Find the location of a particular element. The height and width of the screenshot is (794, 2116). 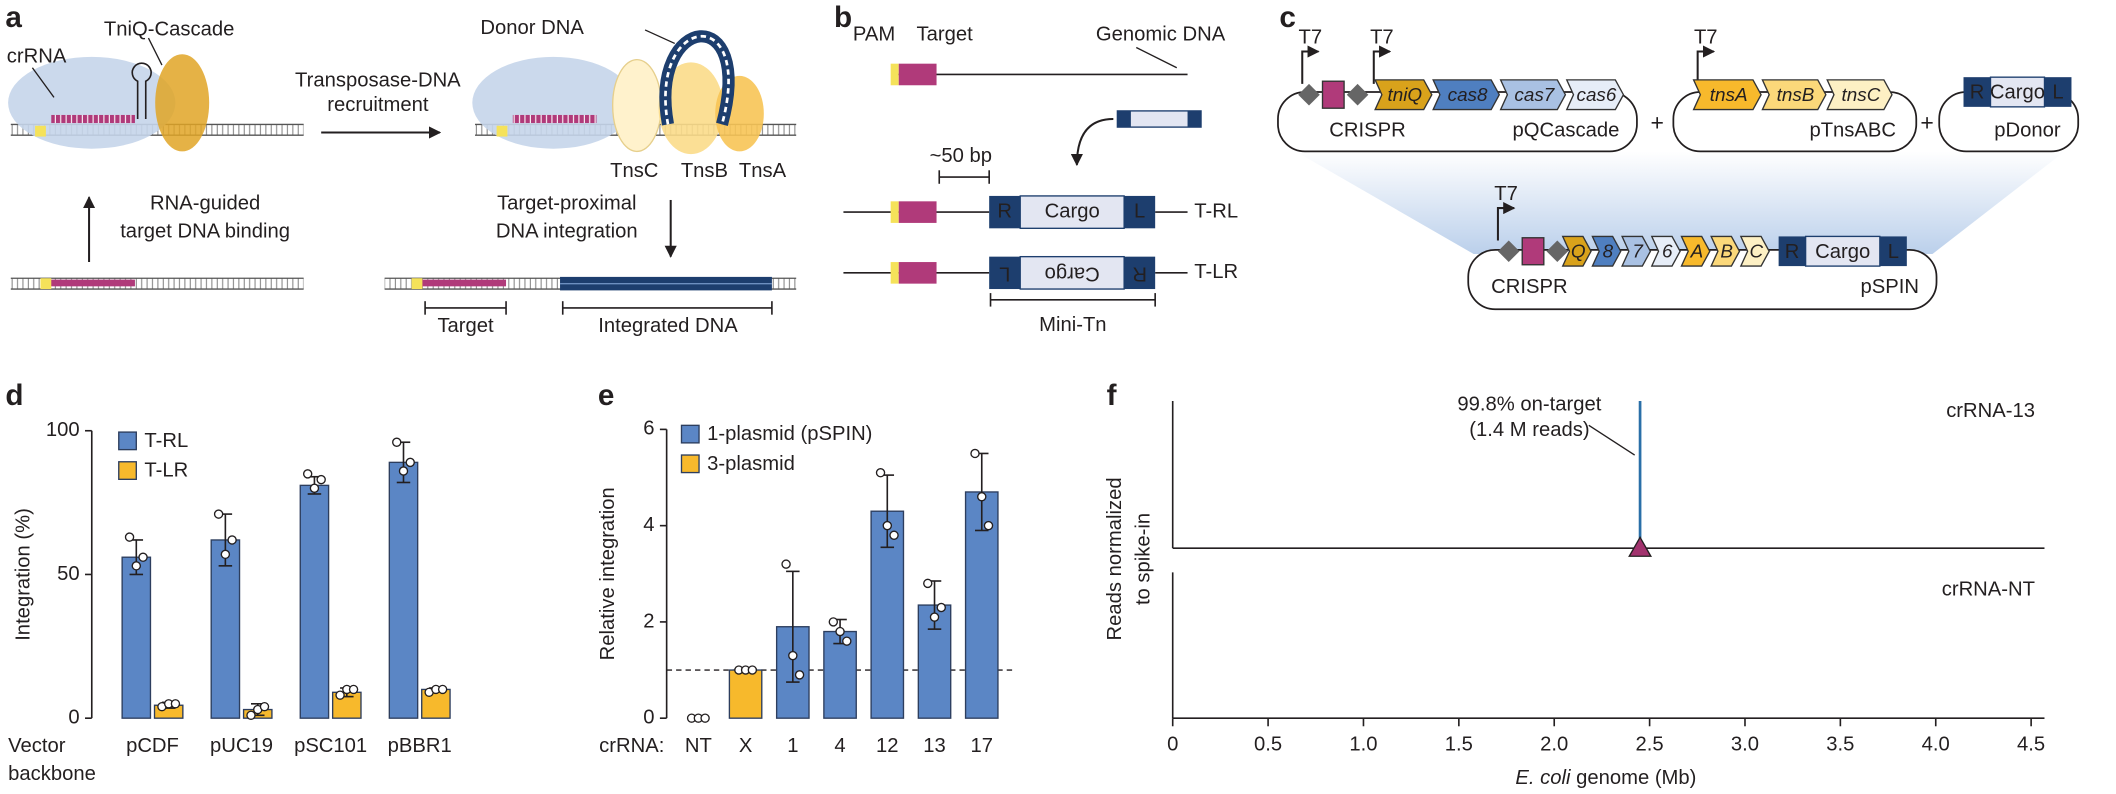

x-tick-label: pSC101 is located at coordinates (330, 746).